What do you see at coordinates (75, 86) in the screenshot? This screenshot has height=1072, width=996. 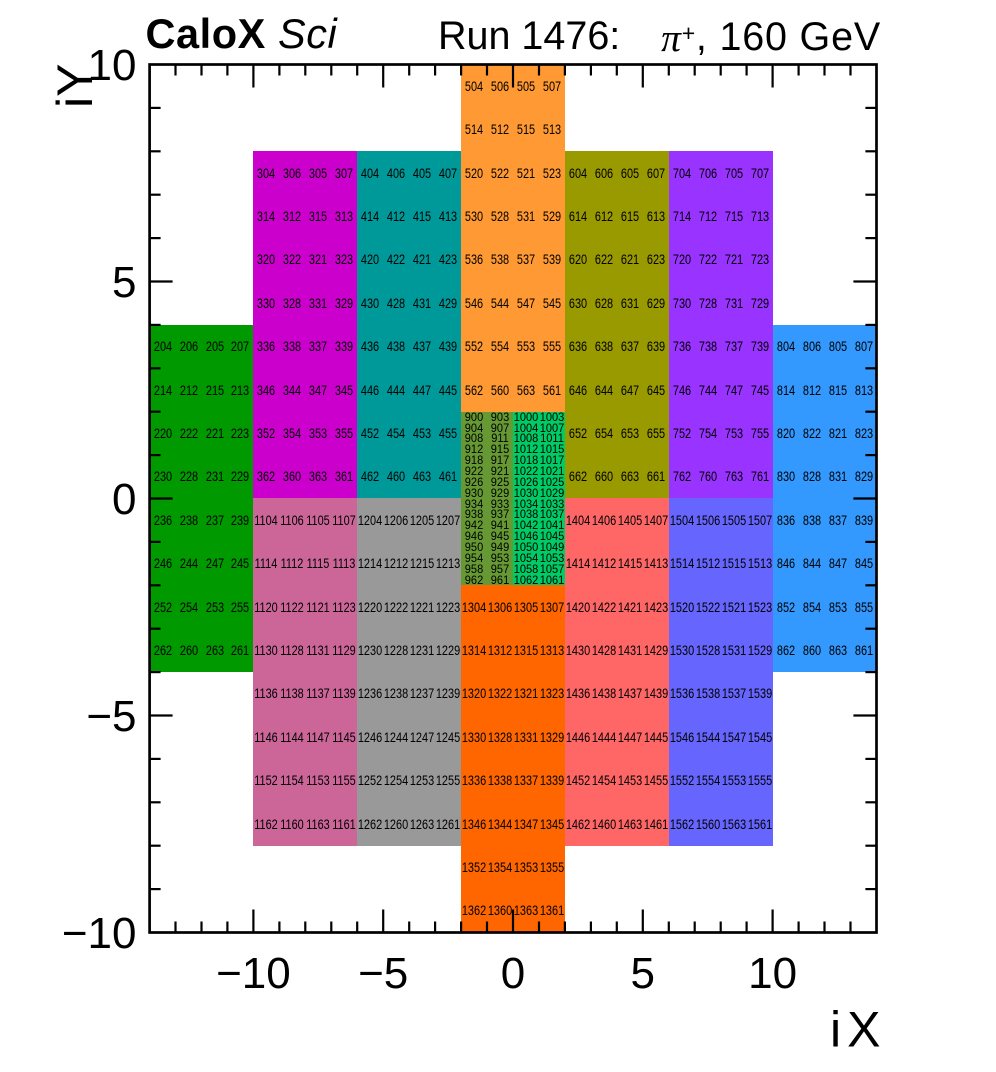 I see `svg-text: iY` at bounding box center [75, 86].